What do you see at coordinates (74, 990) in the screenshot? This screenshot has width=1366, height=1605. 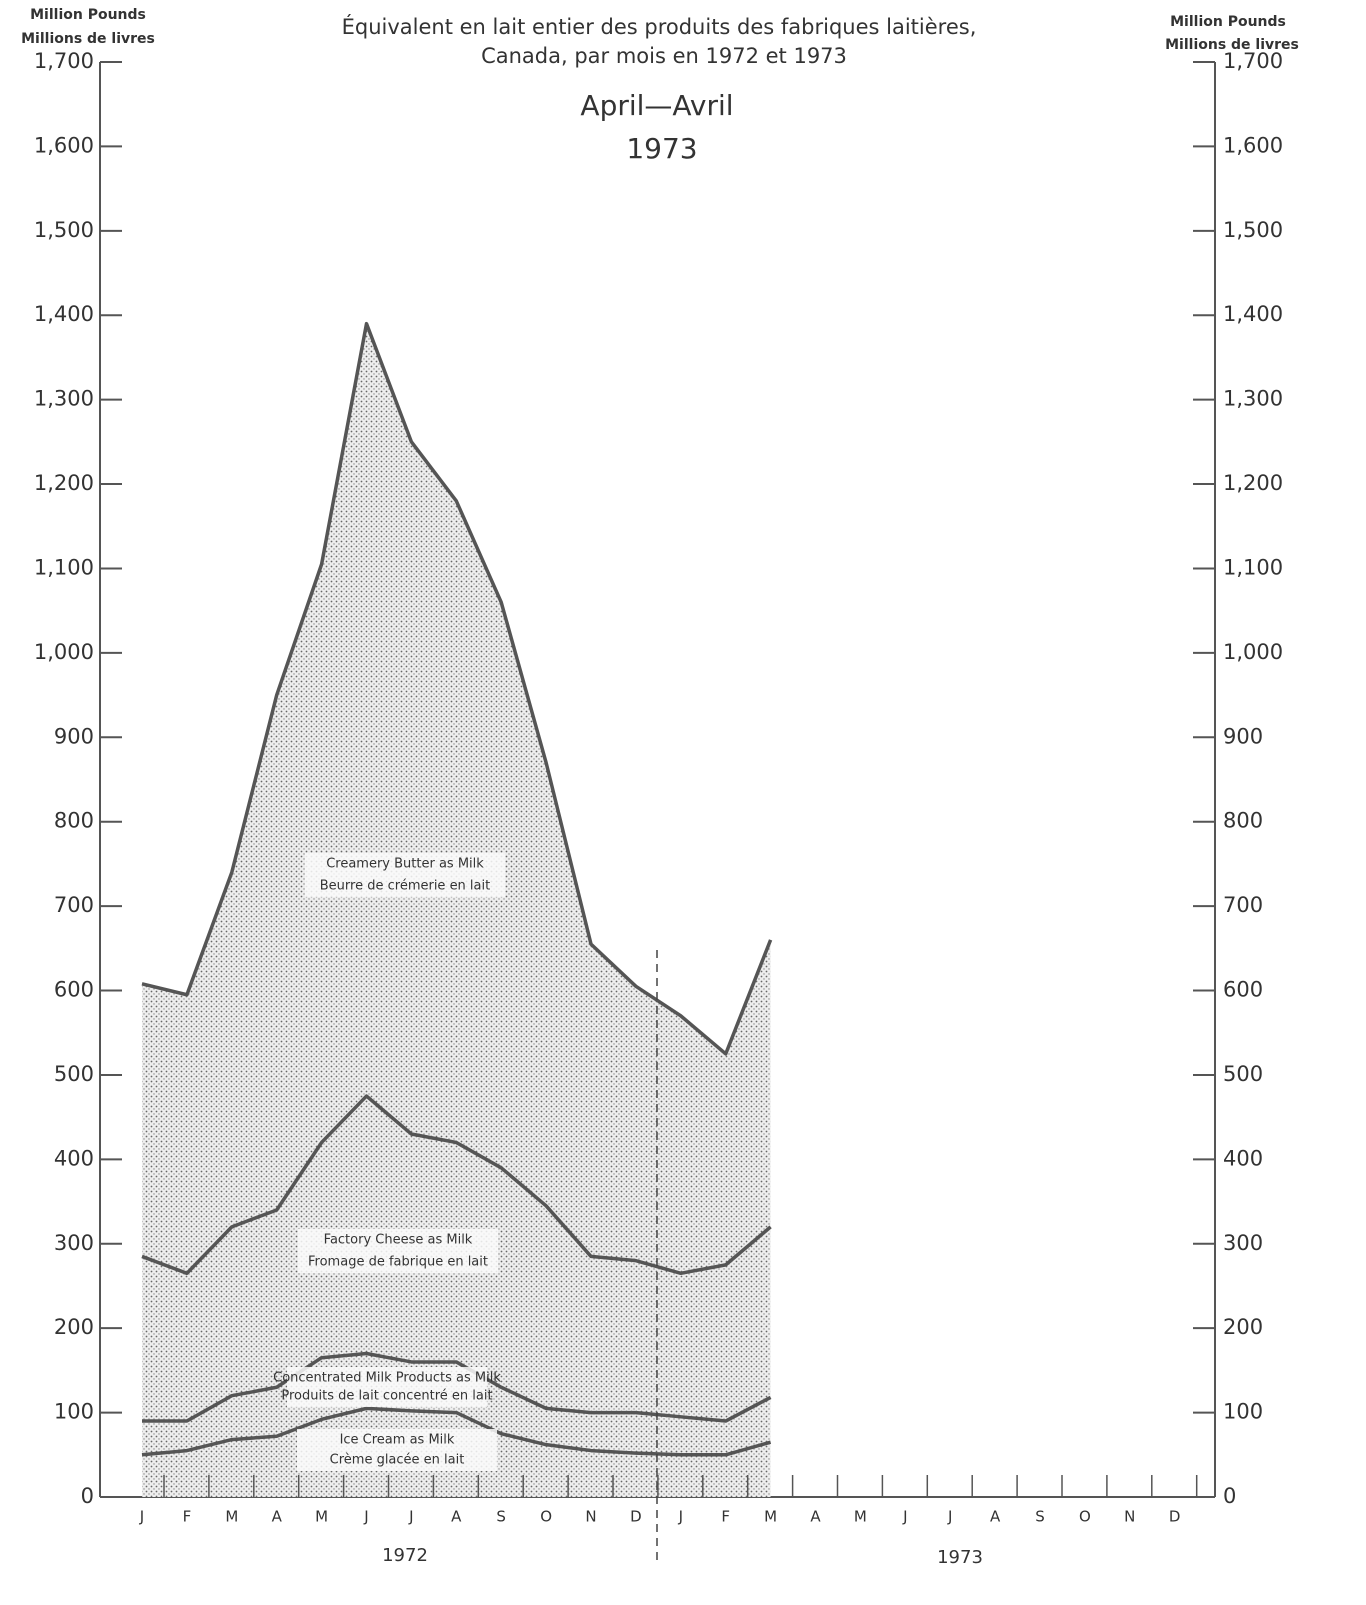 I see `y-tick-label: 600` at bounding box center [74, 990].